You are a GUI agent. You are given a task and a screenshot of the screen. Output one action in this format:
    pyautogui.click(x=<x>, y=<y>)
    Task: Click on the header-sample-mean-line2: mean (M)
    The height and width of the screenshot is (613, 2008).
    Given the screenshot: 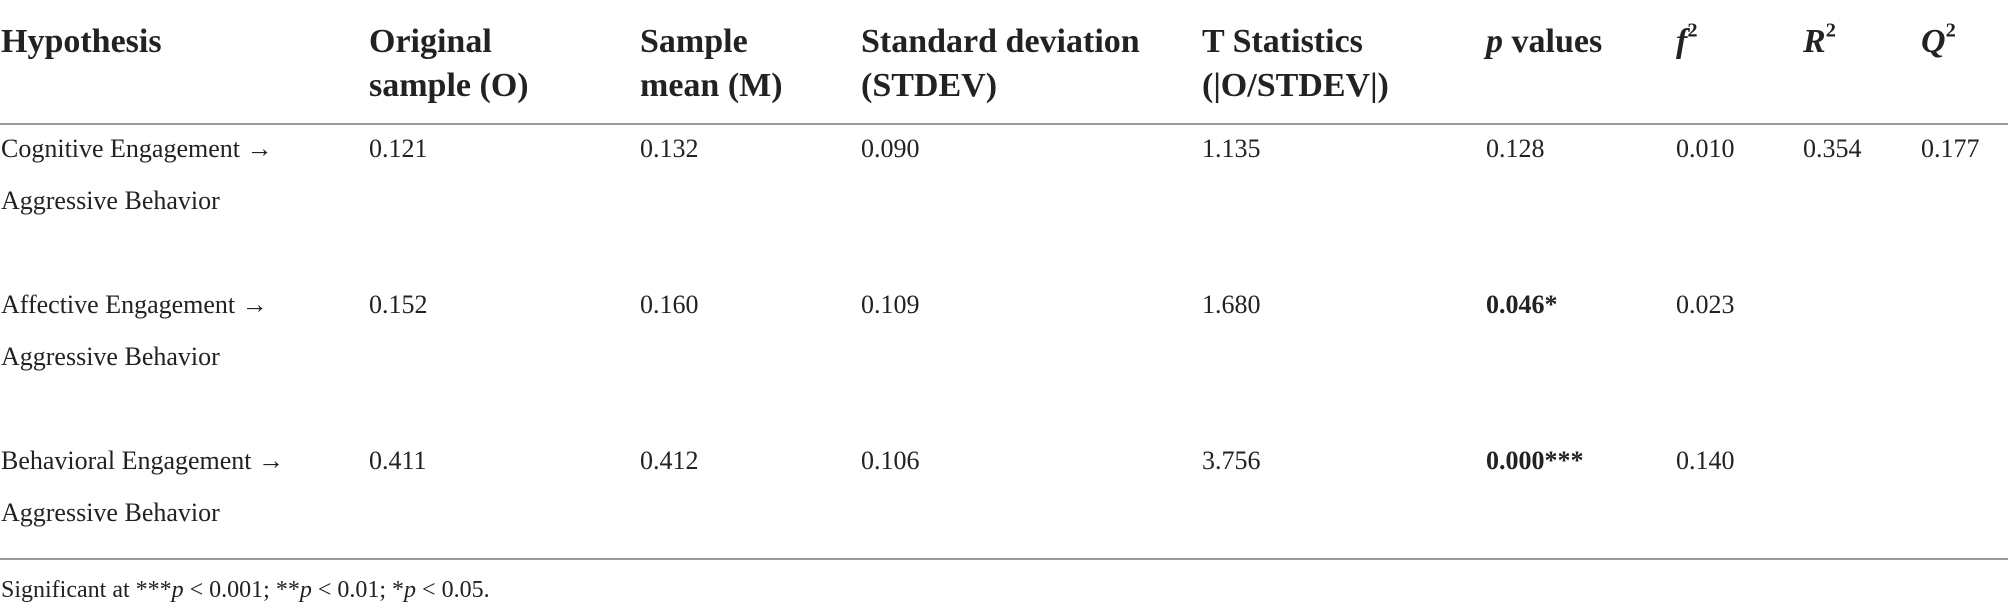 What is the action you would take?
    pyautogui.click(x=711, y=85)
    